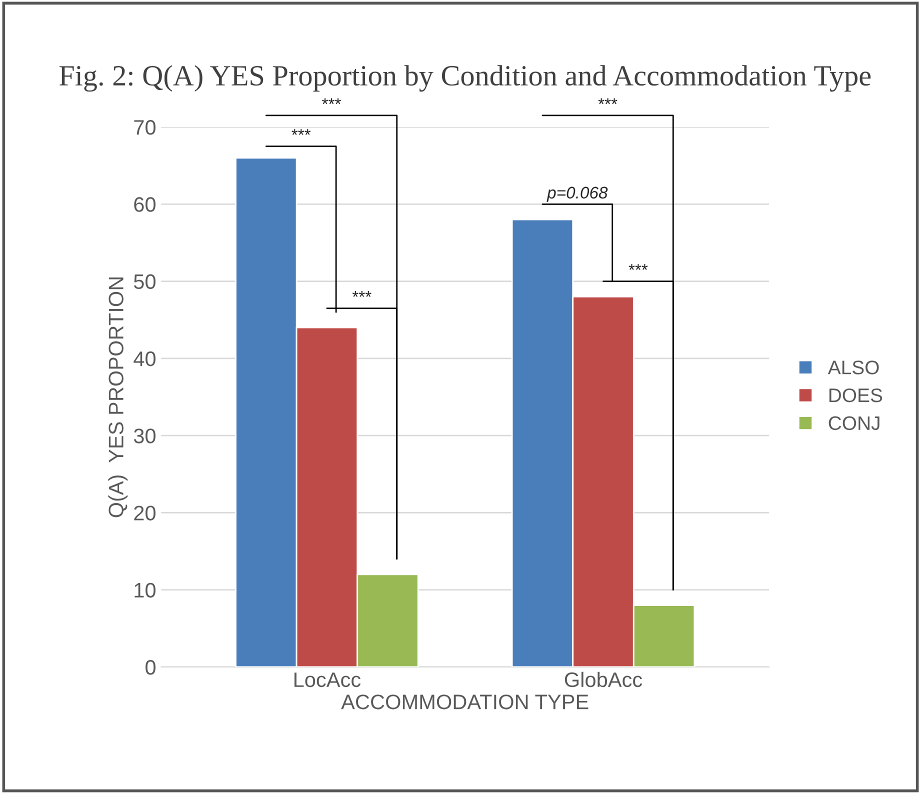  I want to click on y-tick-label: 40, so click(145, 358).